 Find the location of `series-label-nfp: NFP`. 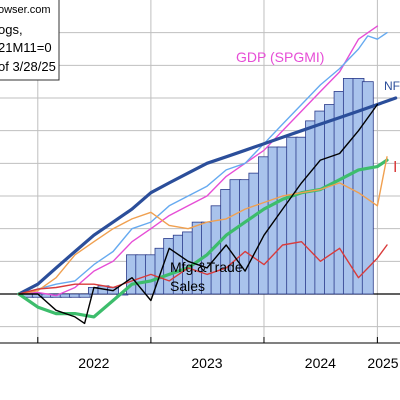

series-label-nfp: NFP is located at coordinates (392, 86).